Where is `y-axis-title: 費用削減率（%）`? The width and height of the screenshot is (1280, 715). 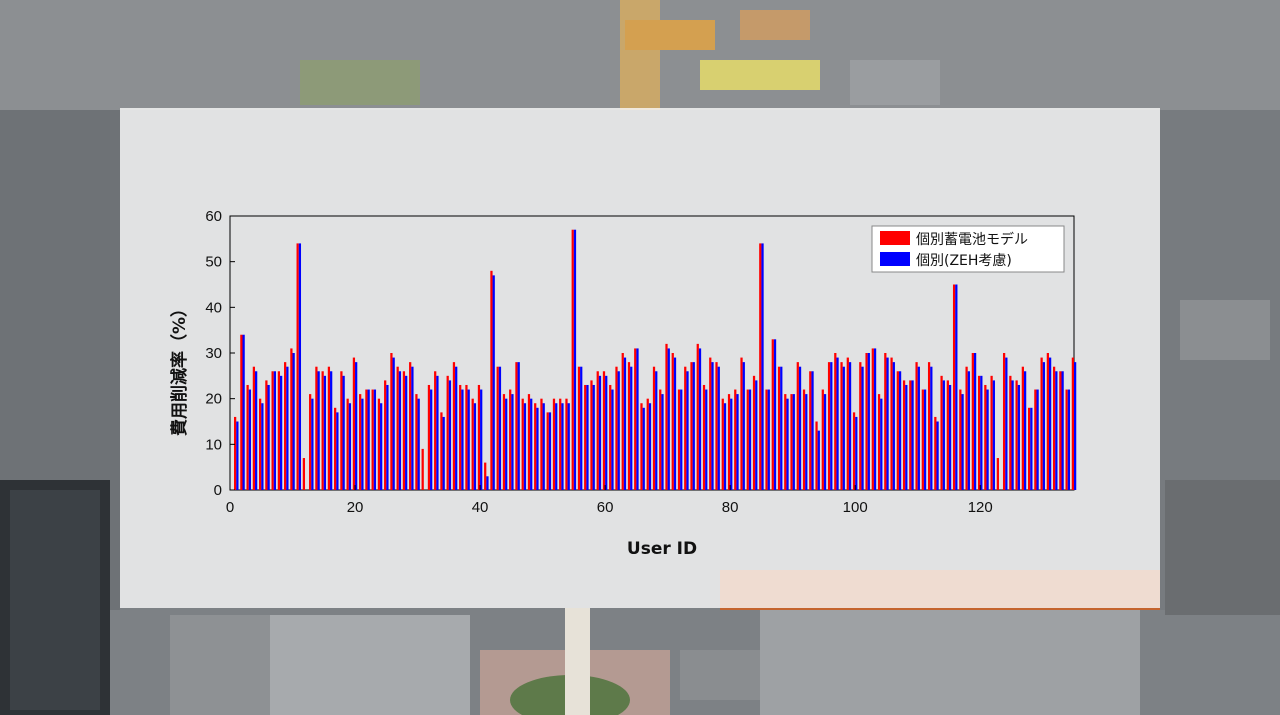
y-axis-title: 費用削減率（%） is located at coordinates (179, 368).